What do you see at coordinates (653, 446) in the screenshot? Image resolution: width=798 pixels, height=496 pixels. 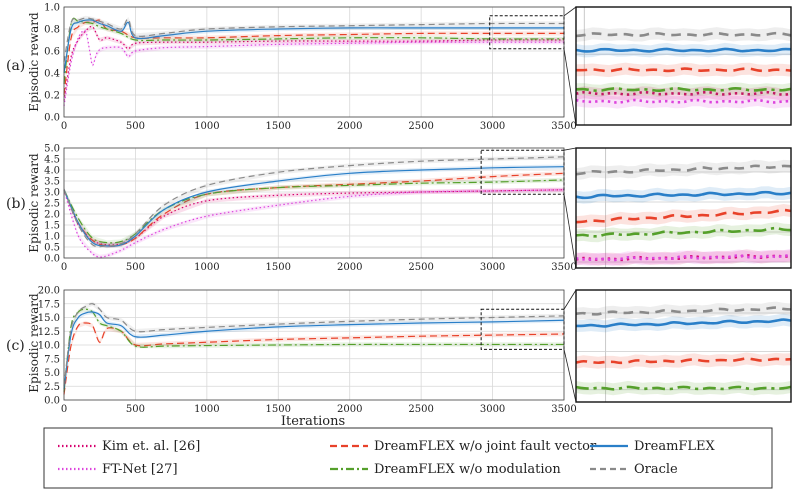 I see `legend-entry: DreamFLEX` at bounding box center [653, 446].